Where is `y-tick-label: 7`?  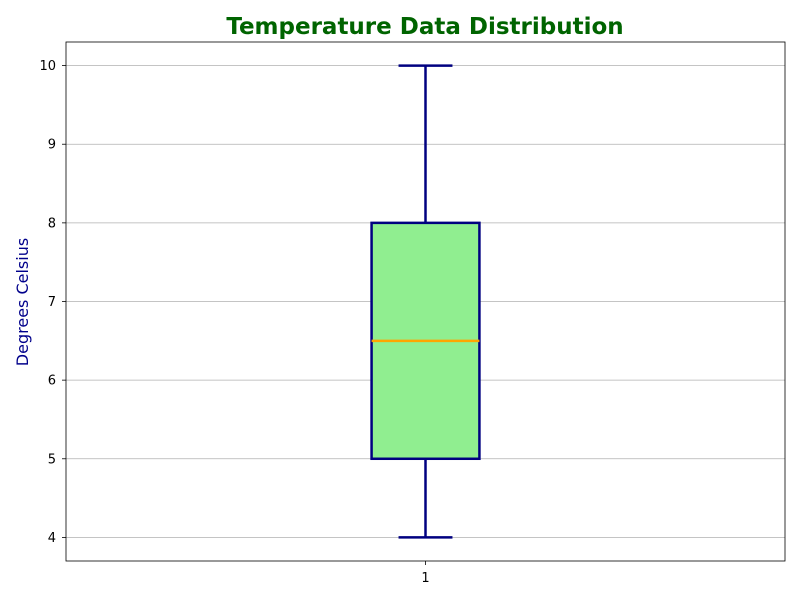
y-tick-label: 7 is located at coordinates (52, 302).